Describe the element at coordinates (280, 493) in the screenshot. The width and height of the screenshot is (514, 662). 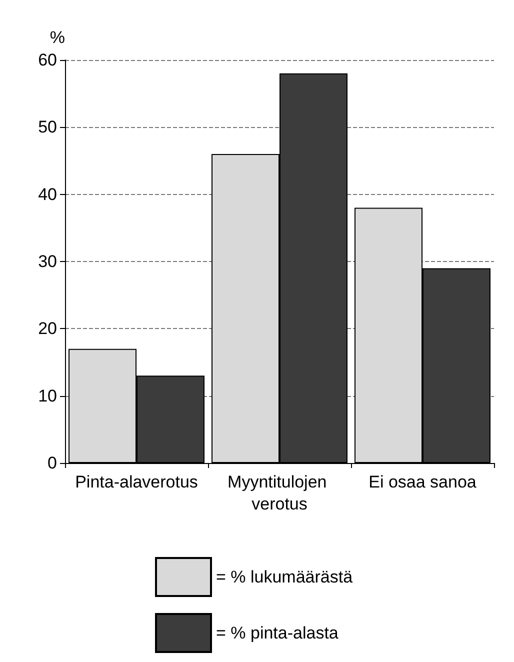
I see `x-tick-label: Myyntitulojen verotus` at that location.